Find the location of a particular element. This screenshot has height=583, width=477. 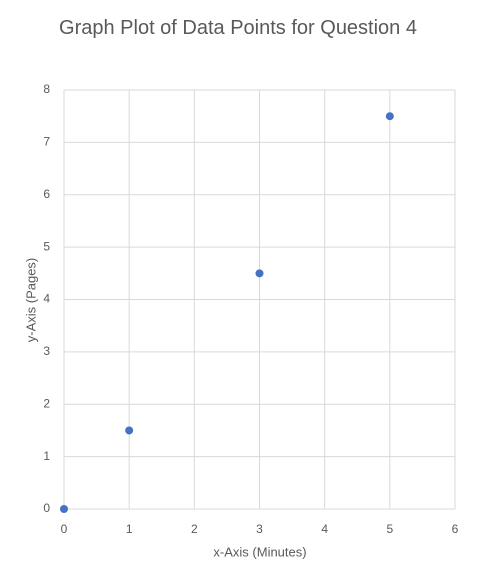

x-axis-label: x-Axis (Minutes) is located at coordinates (259, 551).